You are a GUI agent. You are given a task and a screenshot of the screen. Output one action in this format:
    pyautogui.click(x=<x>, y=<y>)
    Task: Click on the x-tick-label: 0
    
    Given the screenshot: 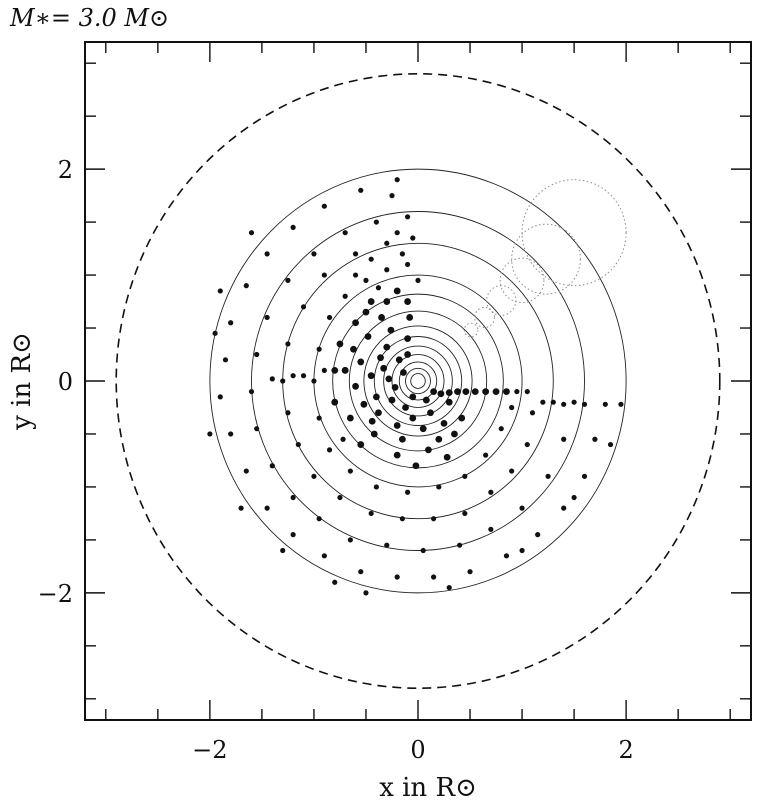 What is the action you would take?
    pyautogui.click(x=417, y=750)
    